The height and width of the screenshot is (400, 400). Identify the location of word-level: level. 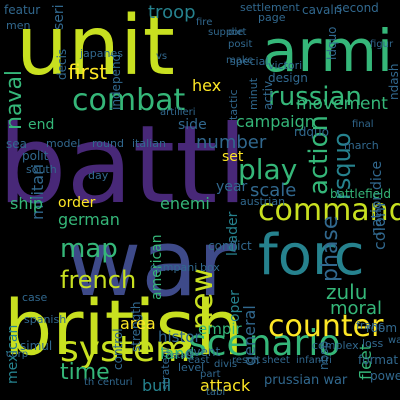
(191, 367).